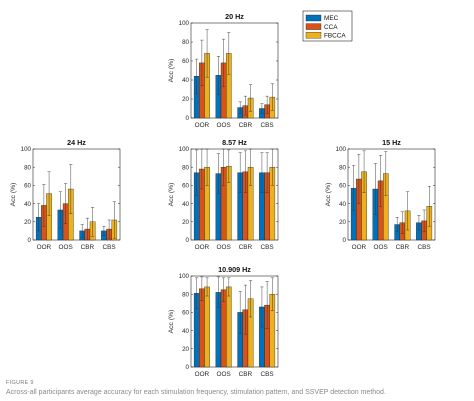 Image resolution: width=474 pixels, height=401 pixels. I want to click on chart-panel: 0 20 40 60 80 100 10.909 Hz Acc (%) OOR OOS CBR CBS, so click(223, 321).